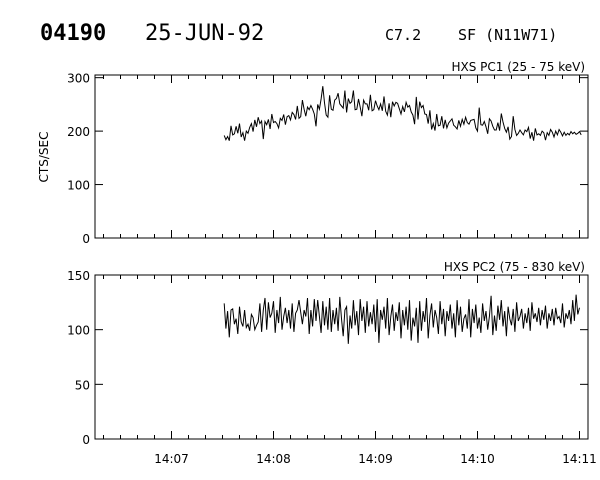  I want to click on y-tick-label: 300, so click(78, 79).